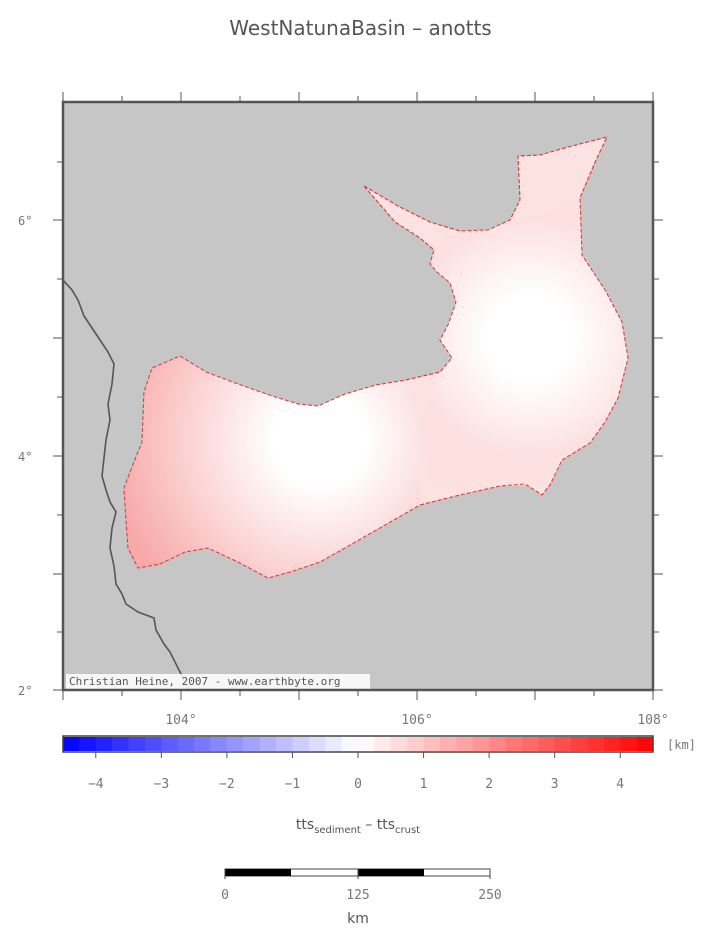 The height and width of the screenshot is (945, 721). What do you see at coordinates (356, 772) in the screenshot?
I see `colorbar-ticks: −4 −3 −2 −1 0 1 2 3 4` at bounding box center [356, 772].